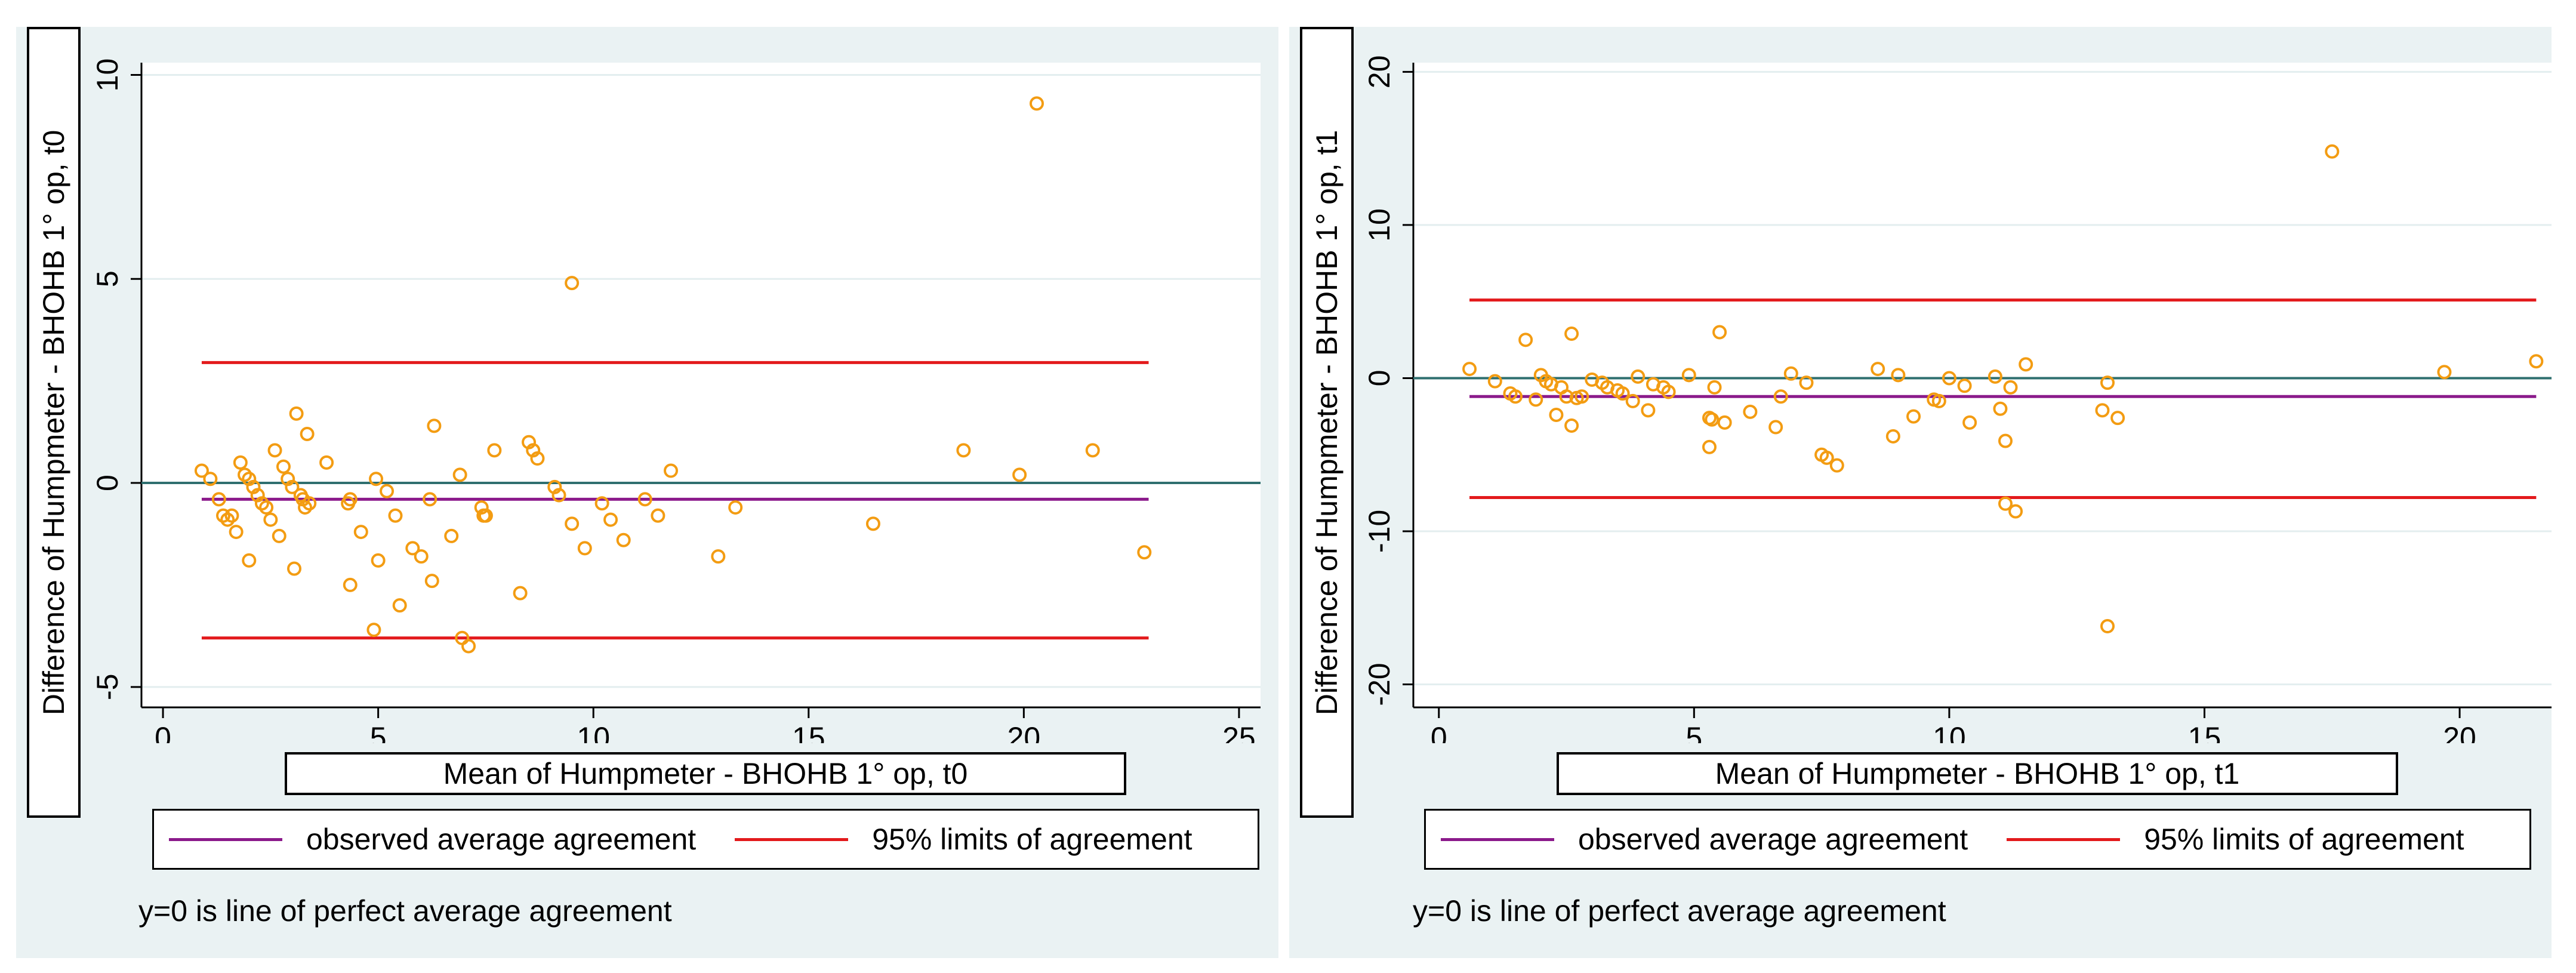 The image size is (2576, 973). What do you see at coordinates (107, 483) in the screenshot?
I see `y-tick-label: 0` at bounding box center [107, 483].